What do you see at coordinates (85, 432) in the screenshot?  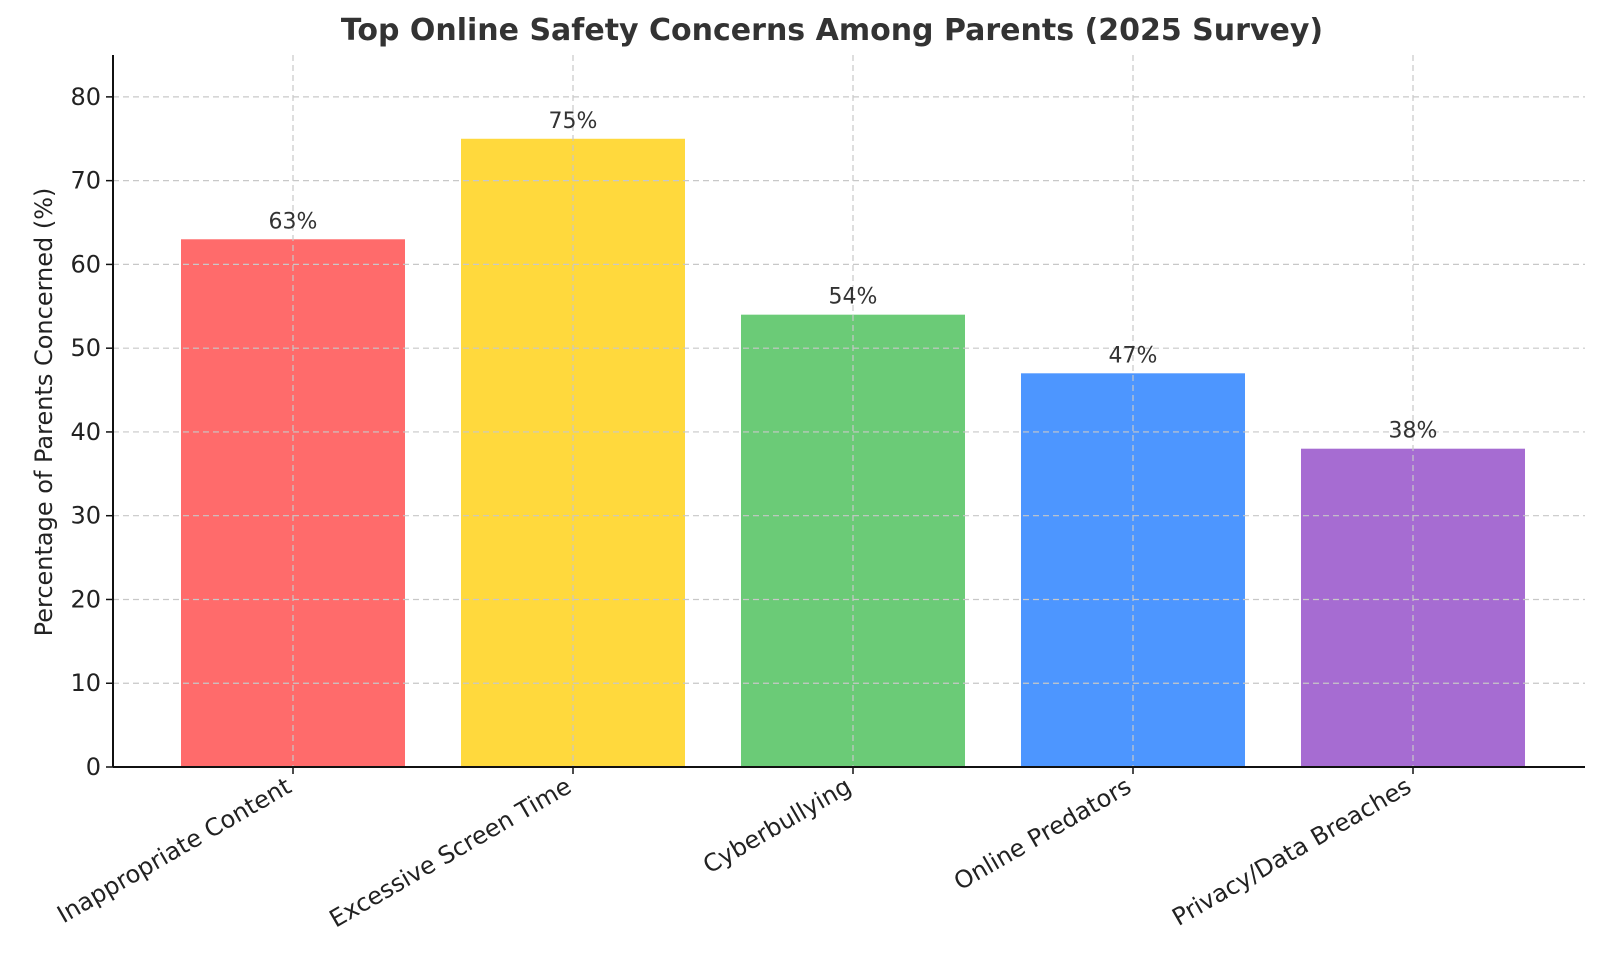 I see `y-tick-label: 40` at bounding box center [85, 432].